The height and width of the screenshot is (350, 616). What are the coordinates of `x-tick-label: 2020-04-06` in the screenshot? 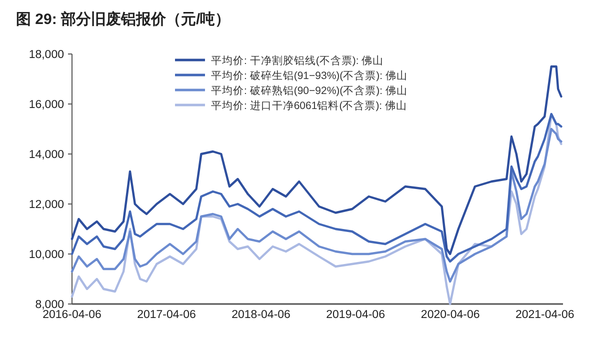 It's located at (450, 315).